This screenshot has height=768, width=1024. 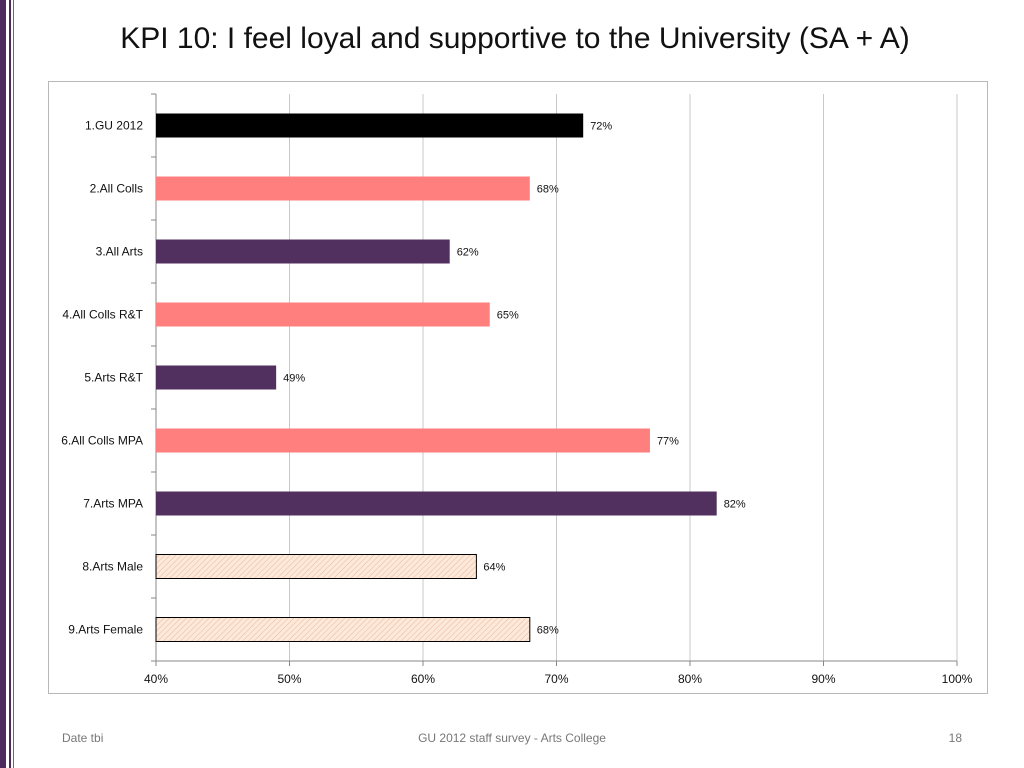 I want to click on data-label: 49%, so click(x=294, y=379).